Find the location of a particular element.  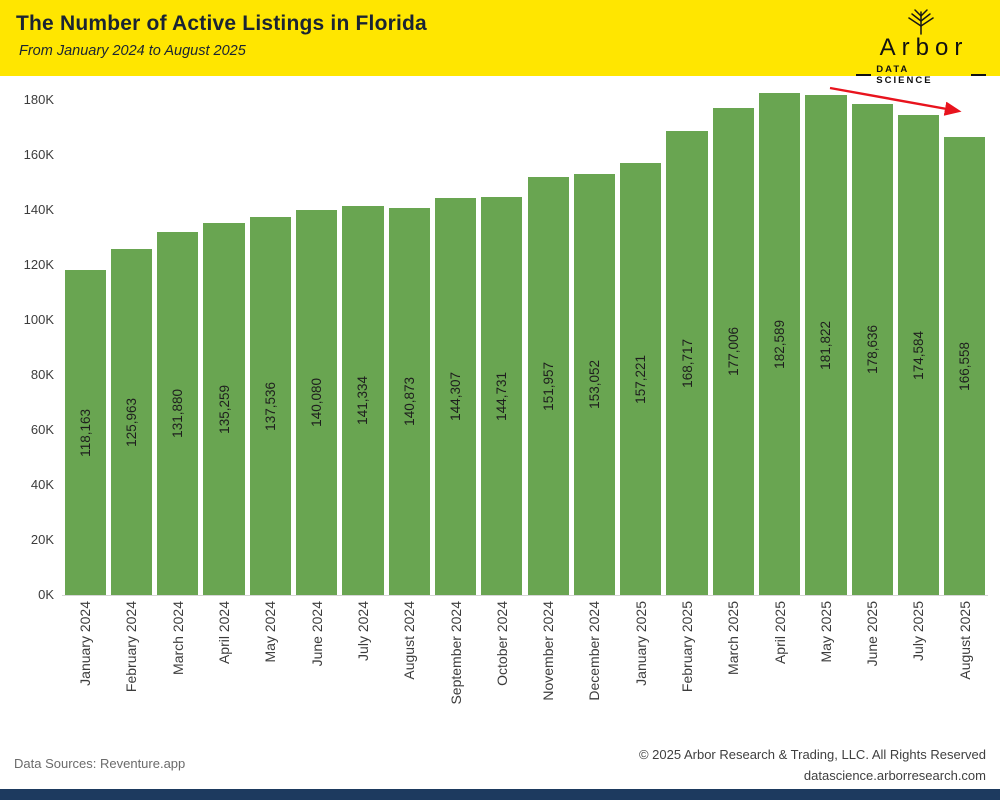

bar-value-label: 118,163 is located at coordinates (85, 432).